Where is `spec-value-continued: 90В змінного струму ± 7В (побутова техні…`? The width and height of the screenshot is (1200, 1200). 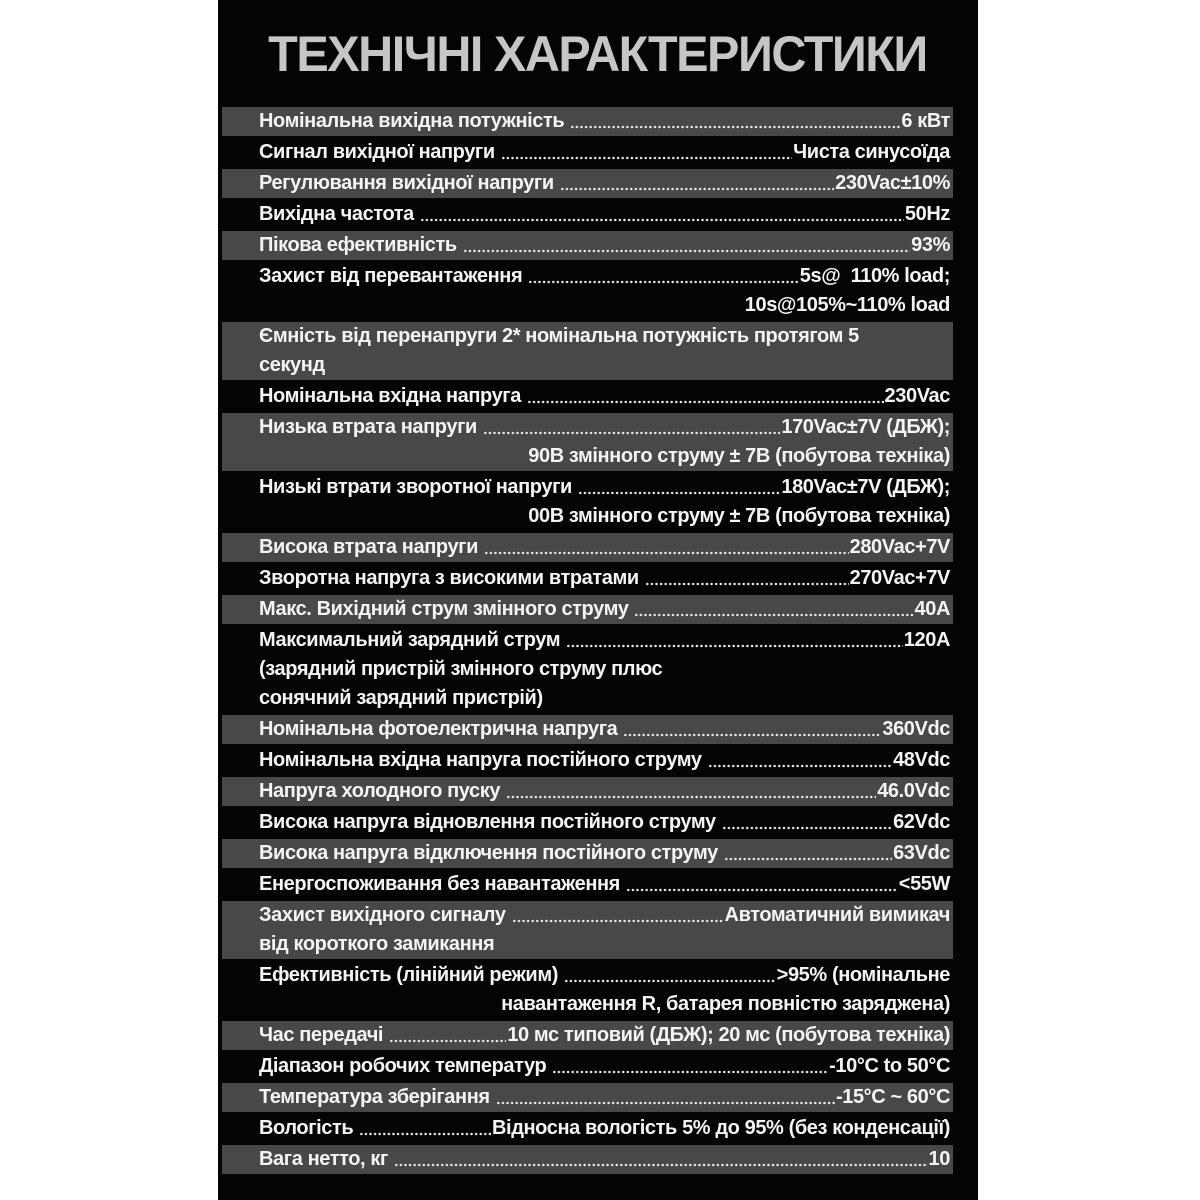 spec-value-continued: 90В змінного струму ± 7В (побутова техні… is located at coordinates (739, 456).